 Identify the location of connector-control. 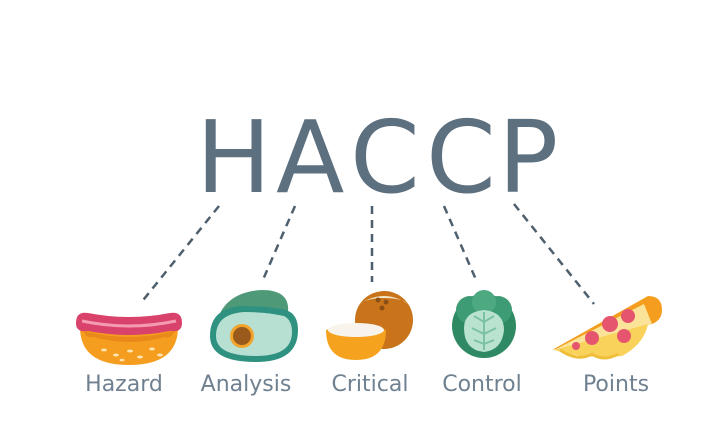
(460, 244).